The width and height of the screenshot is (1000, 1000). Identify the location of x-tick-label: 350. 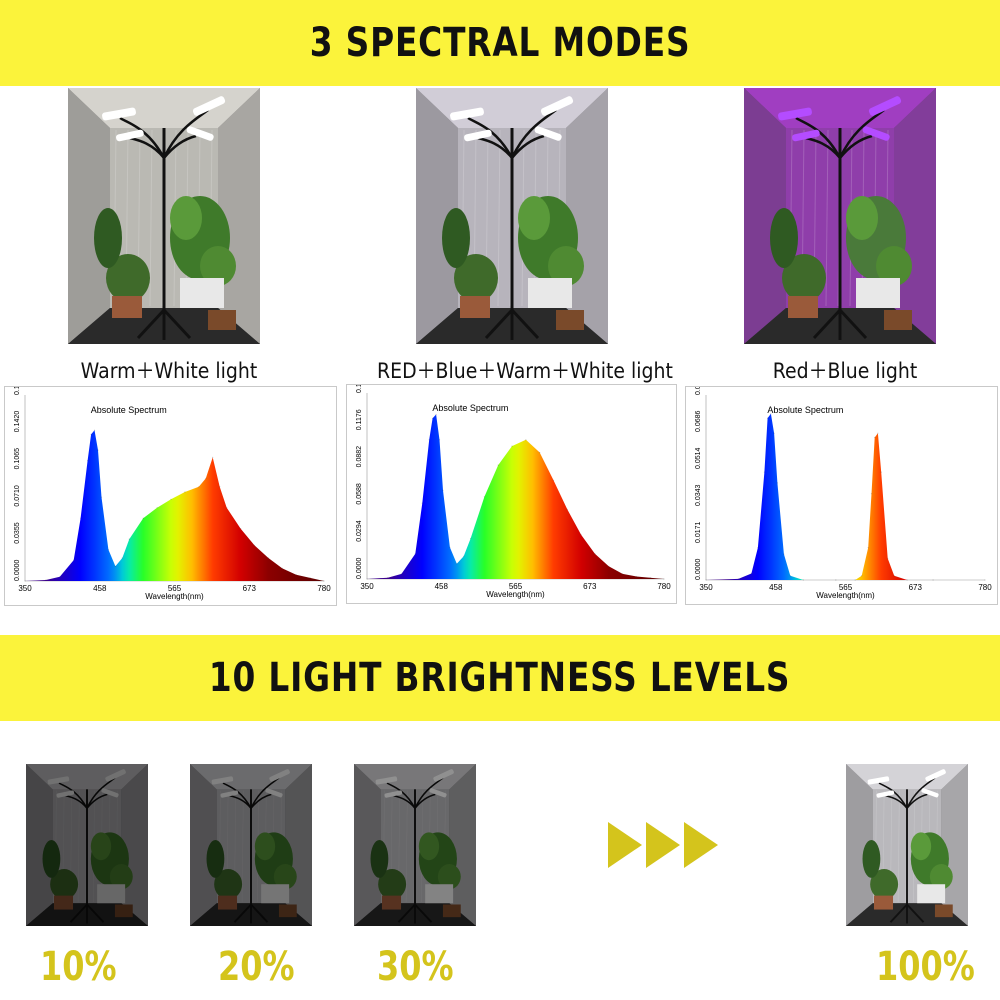
(367, 586).